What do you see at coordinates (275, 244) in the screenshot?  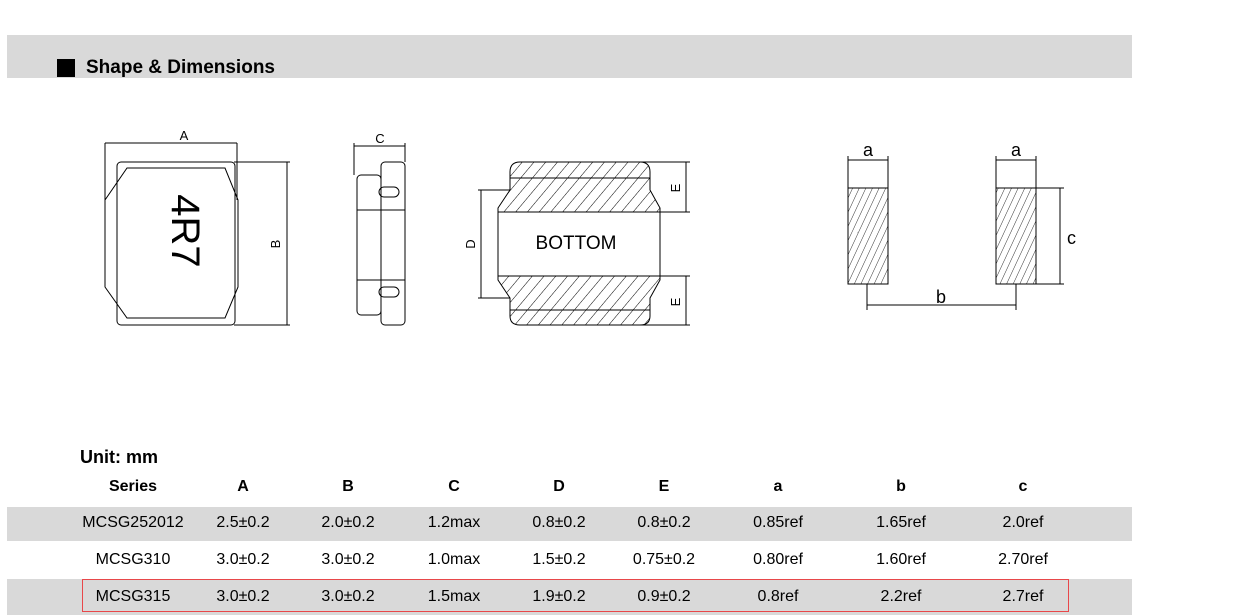 I see `dim-label-b-upper: B` at bounding box center [275, 244].